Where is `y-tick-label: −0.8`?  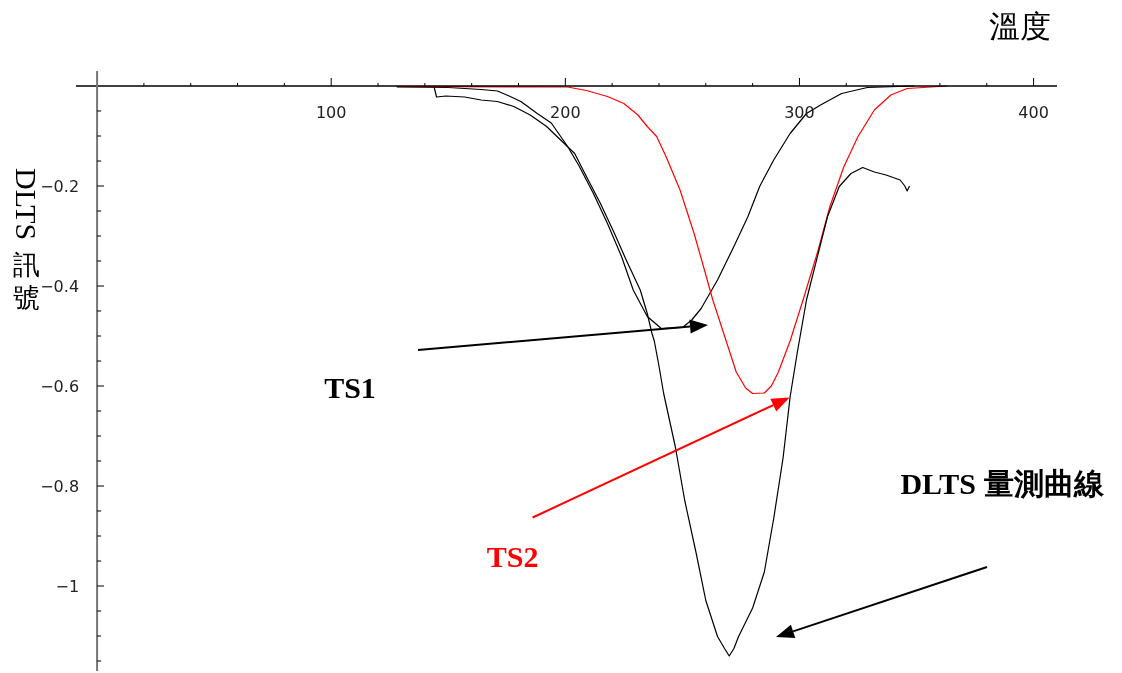 y-tick-label: −0.8 is located at coordinates (60, 486).